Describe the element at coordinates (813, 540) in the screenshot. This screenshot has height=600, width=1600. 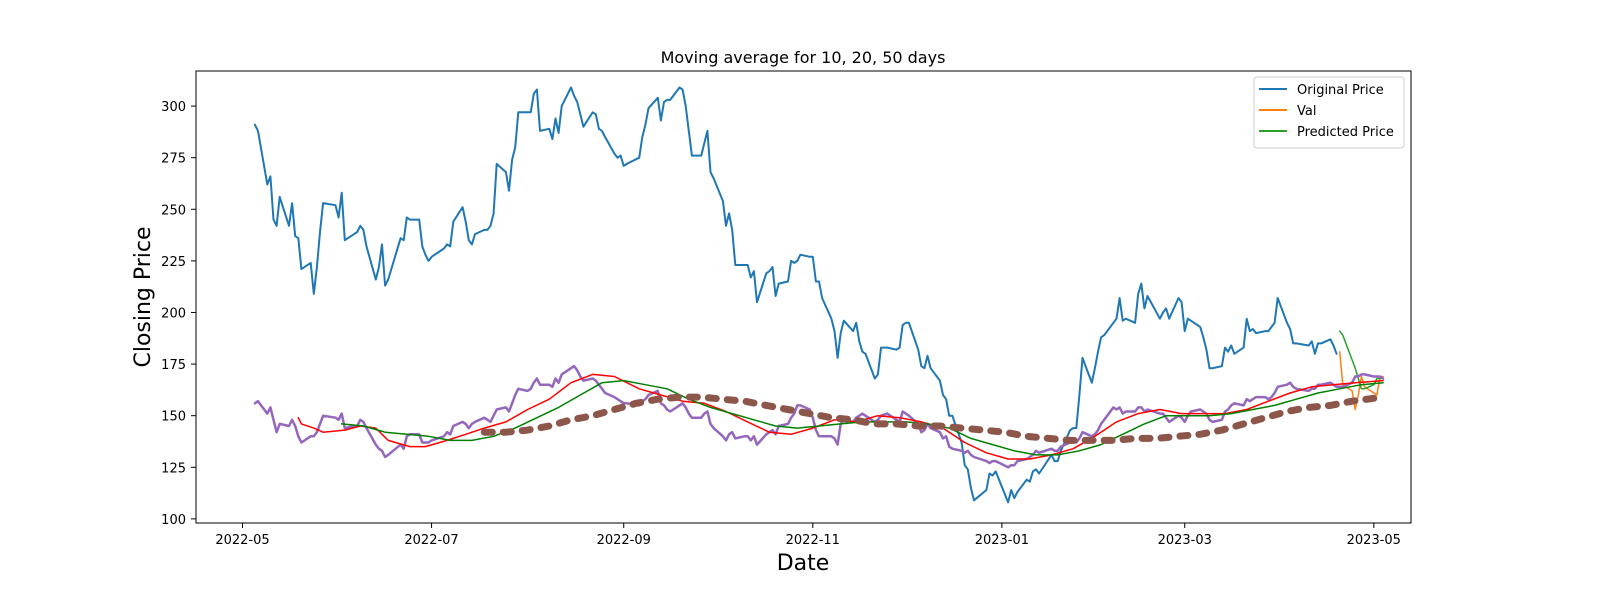
I see `x-tick-label: 2022-11` at that location.